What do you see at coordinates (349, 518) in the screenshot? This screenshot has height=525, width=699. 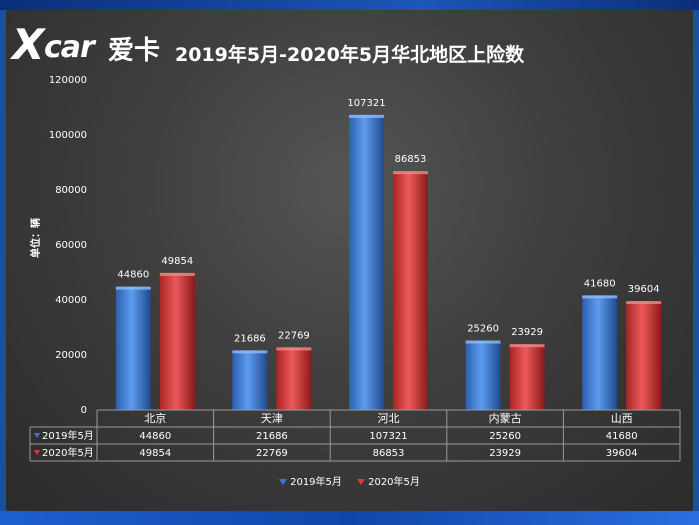 I see `bottom-frame` at bounding box center [349, 518].